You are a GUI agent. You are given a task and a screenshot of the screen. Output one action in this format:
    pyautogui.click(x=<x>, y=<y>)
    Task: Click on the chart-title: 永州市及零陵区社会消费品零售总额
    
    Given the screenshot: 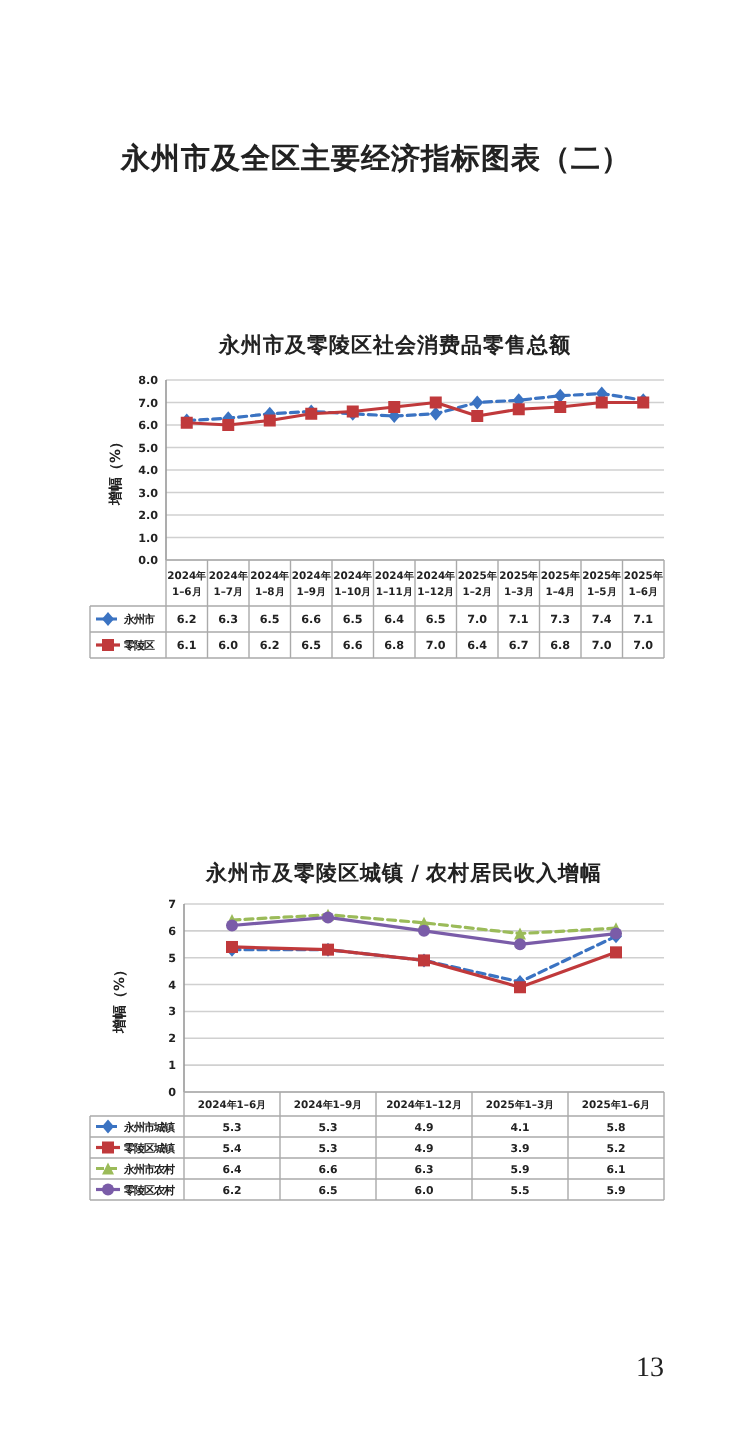 What is the action you would take?
    pyautogui.click(x=395, y=345)
    